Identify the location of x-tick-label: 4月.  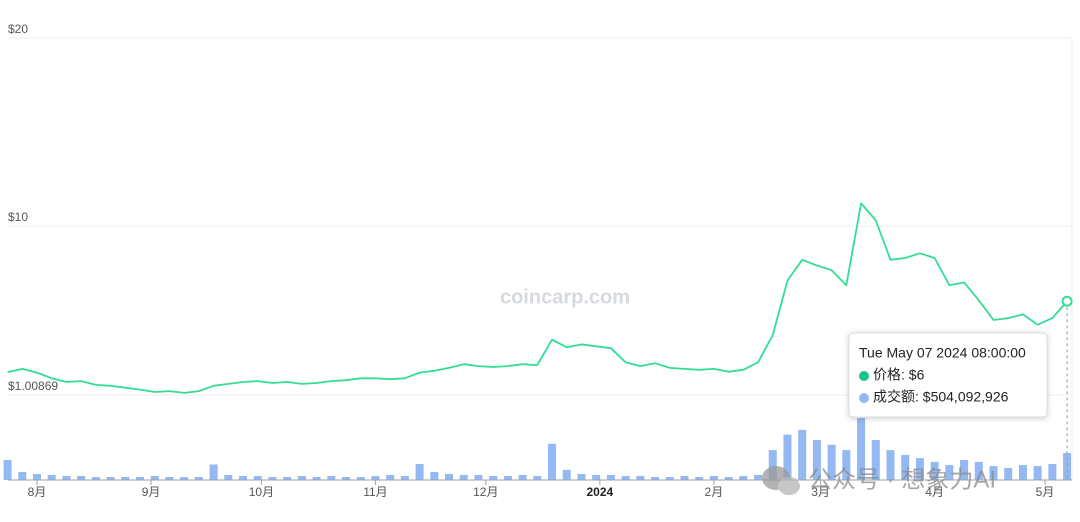
(934, 492).